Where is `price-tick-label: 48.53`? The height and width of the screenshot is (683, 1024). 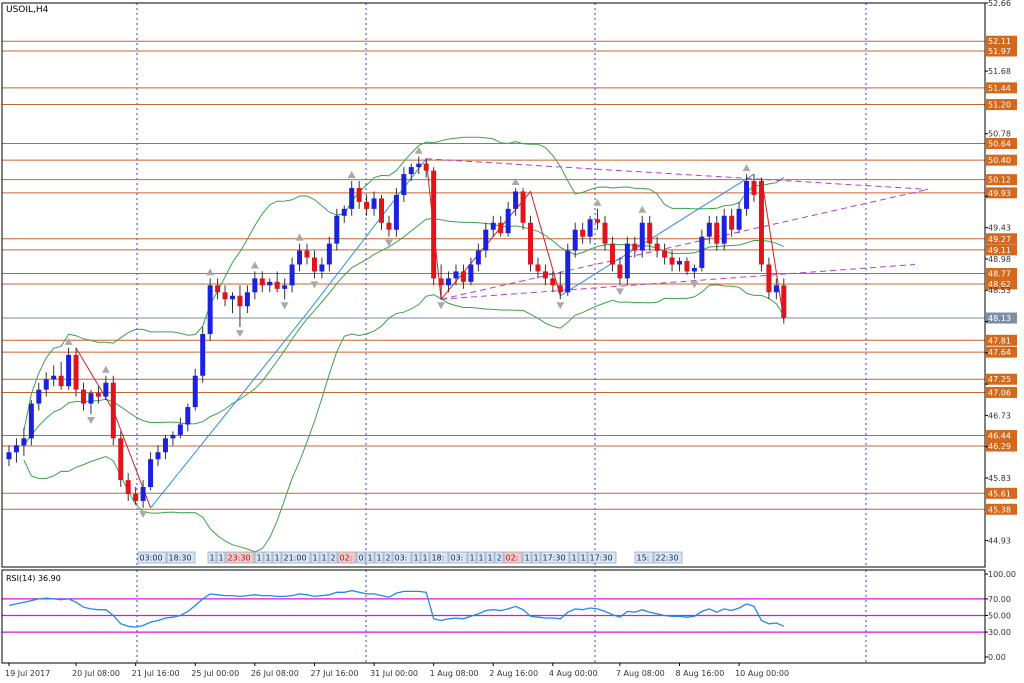
price-tick-label: 48.53 is located at coordinates (999, 290).